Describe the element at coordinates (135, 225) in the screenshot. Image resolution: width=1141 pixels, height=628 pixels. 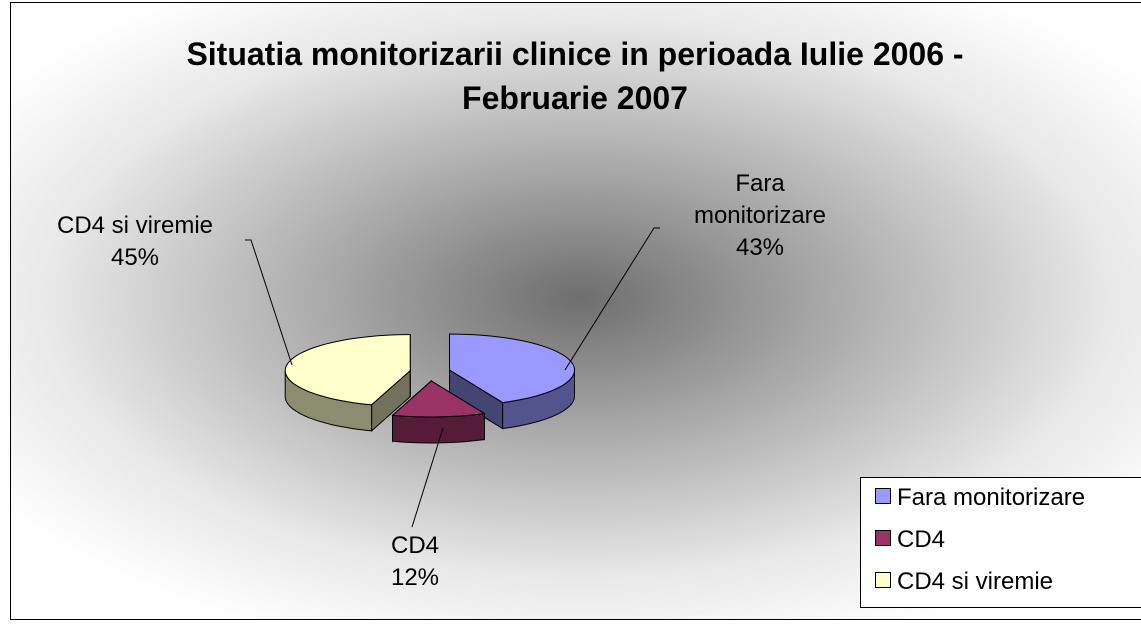
I see `data-label-category: CD4 si viremie` at that location.